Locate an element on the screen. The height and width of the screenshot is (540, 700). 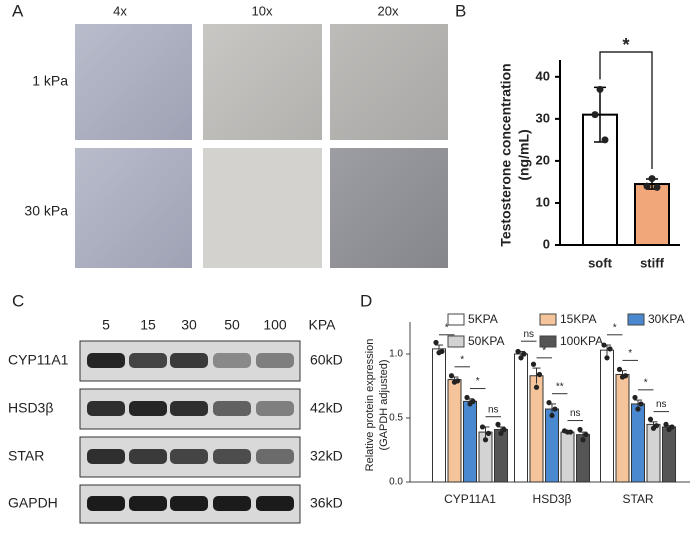
x-tick-label: CYP11A1 is located at coordinates (470, 499).